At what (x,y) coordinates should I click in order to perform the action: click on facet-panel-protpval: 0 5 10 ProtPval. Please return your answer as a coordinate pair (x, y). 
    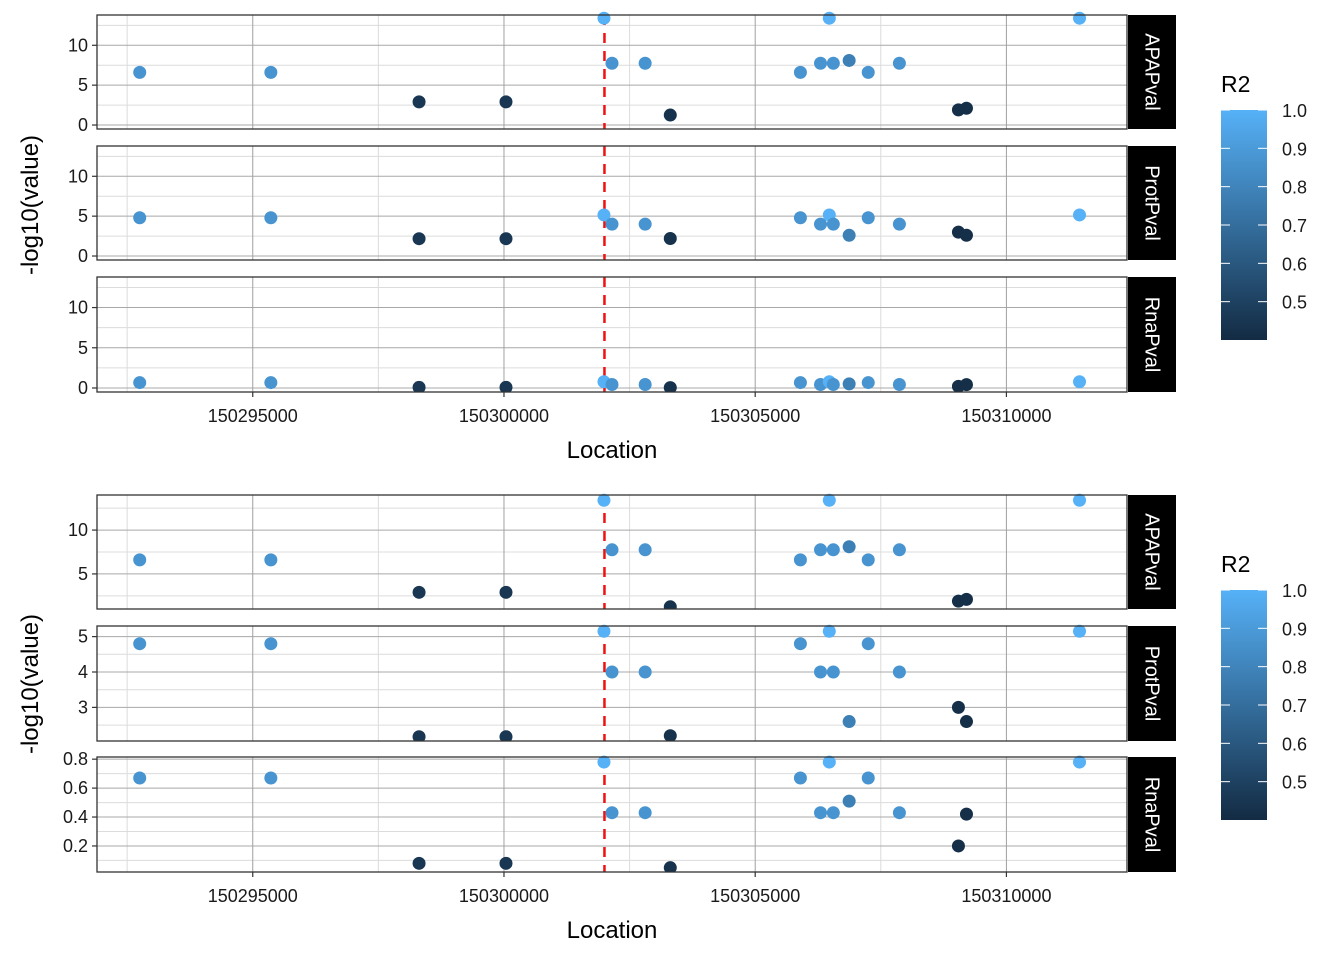
    Looking at the image, I should click on (622, 205).